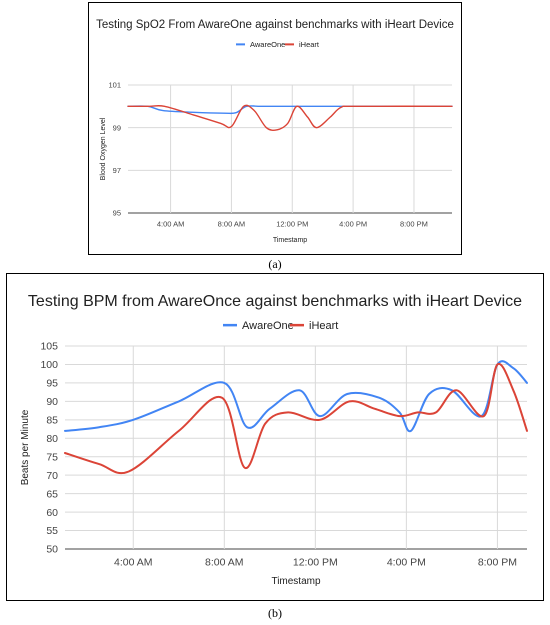 This screenshot has height=625, width=550. Describe the element at coordinates (52, 550) in the screenshot. I see `bpm-ytick-label-50: 50` at that location.